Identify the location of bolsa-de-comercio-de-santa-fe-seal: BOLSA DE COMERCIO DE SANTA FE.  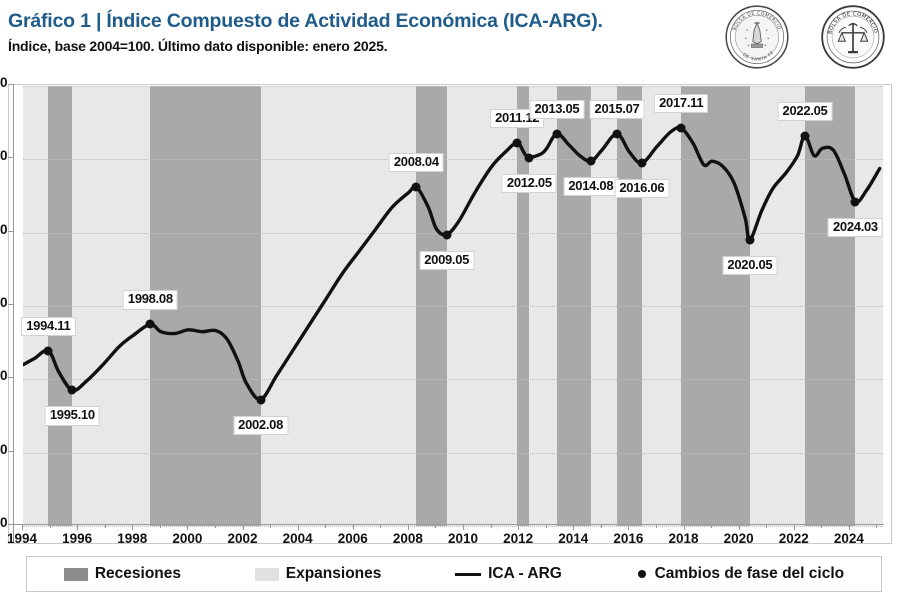
(757, 37).